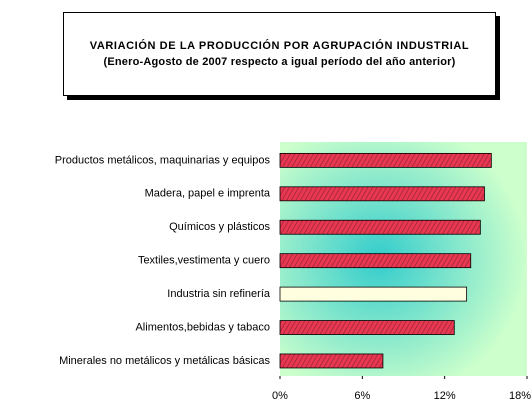  Describe the element at coordinates (362, 396) in the screenshot. I see `x-tick-label: 6%` at that location.